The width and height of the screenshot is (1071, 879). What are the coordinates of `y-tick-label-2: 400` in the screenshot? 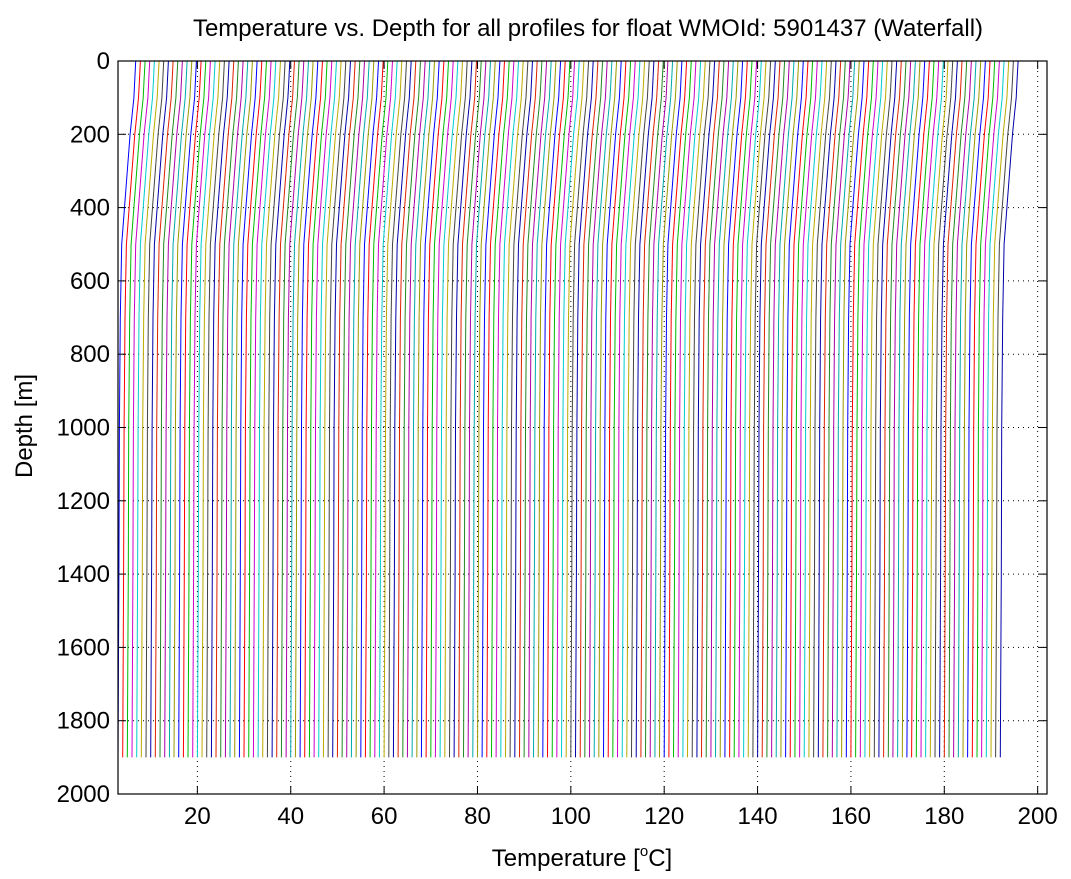 It's located at (90, 208).